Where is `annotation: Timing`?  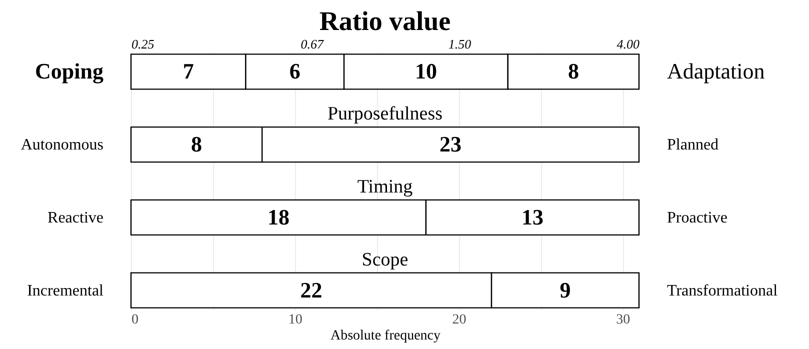
annotation: Timing is located at coordinates (385, 187).